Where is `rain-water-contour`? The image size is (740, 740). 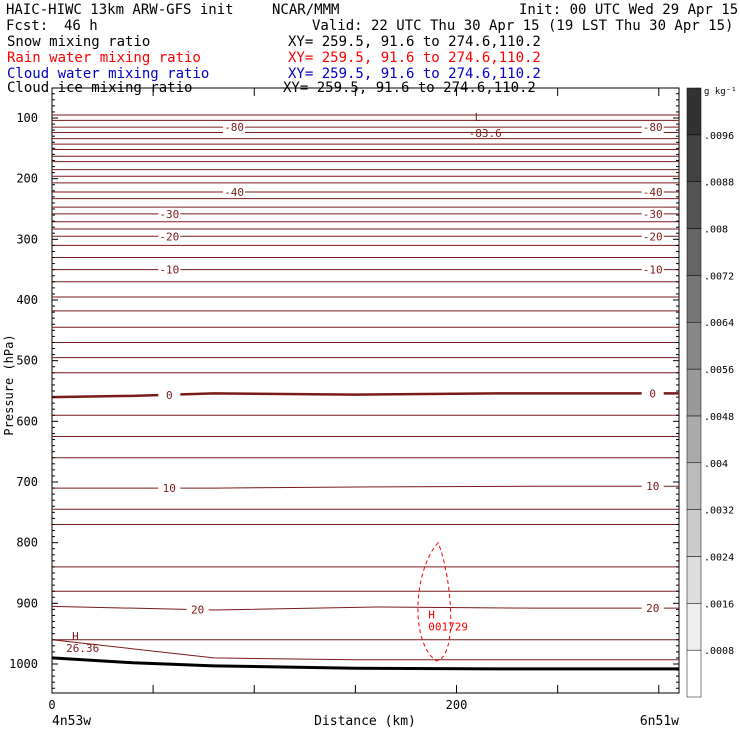
rain-water-contour is located at coordinates (434, 601).